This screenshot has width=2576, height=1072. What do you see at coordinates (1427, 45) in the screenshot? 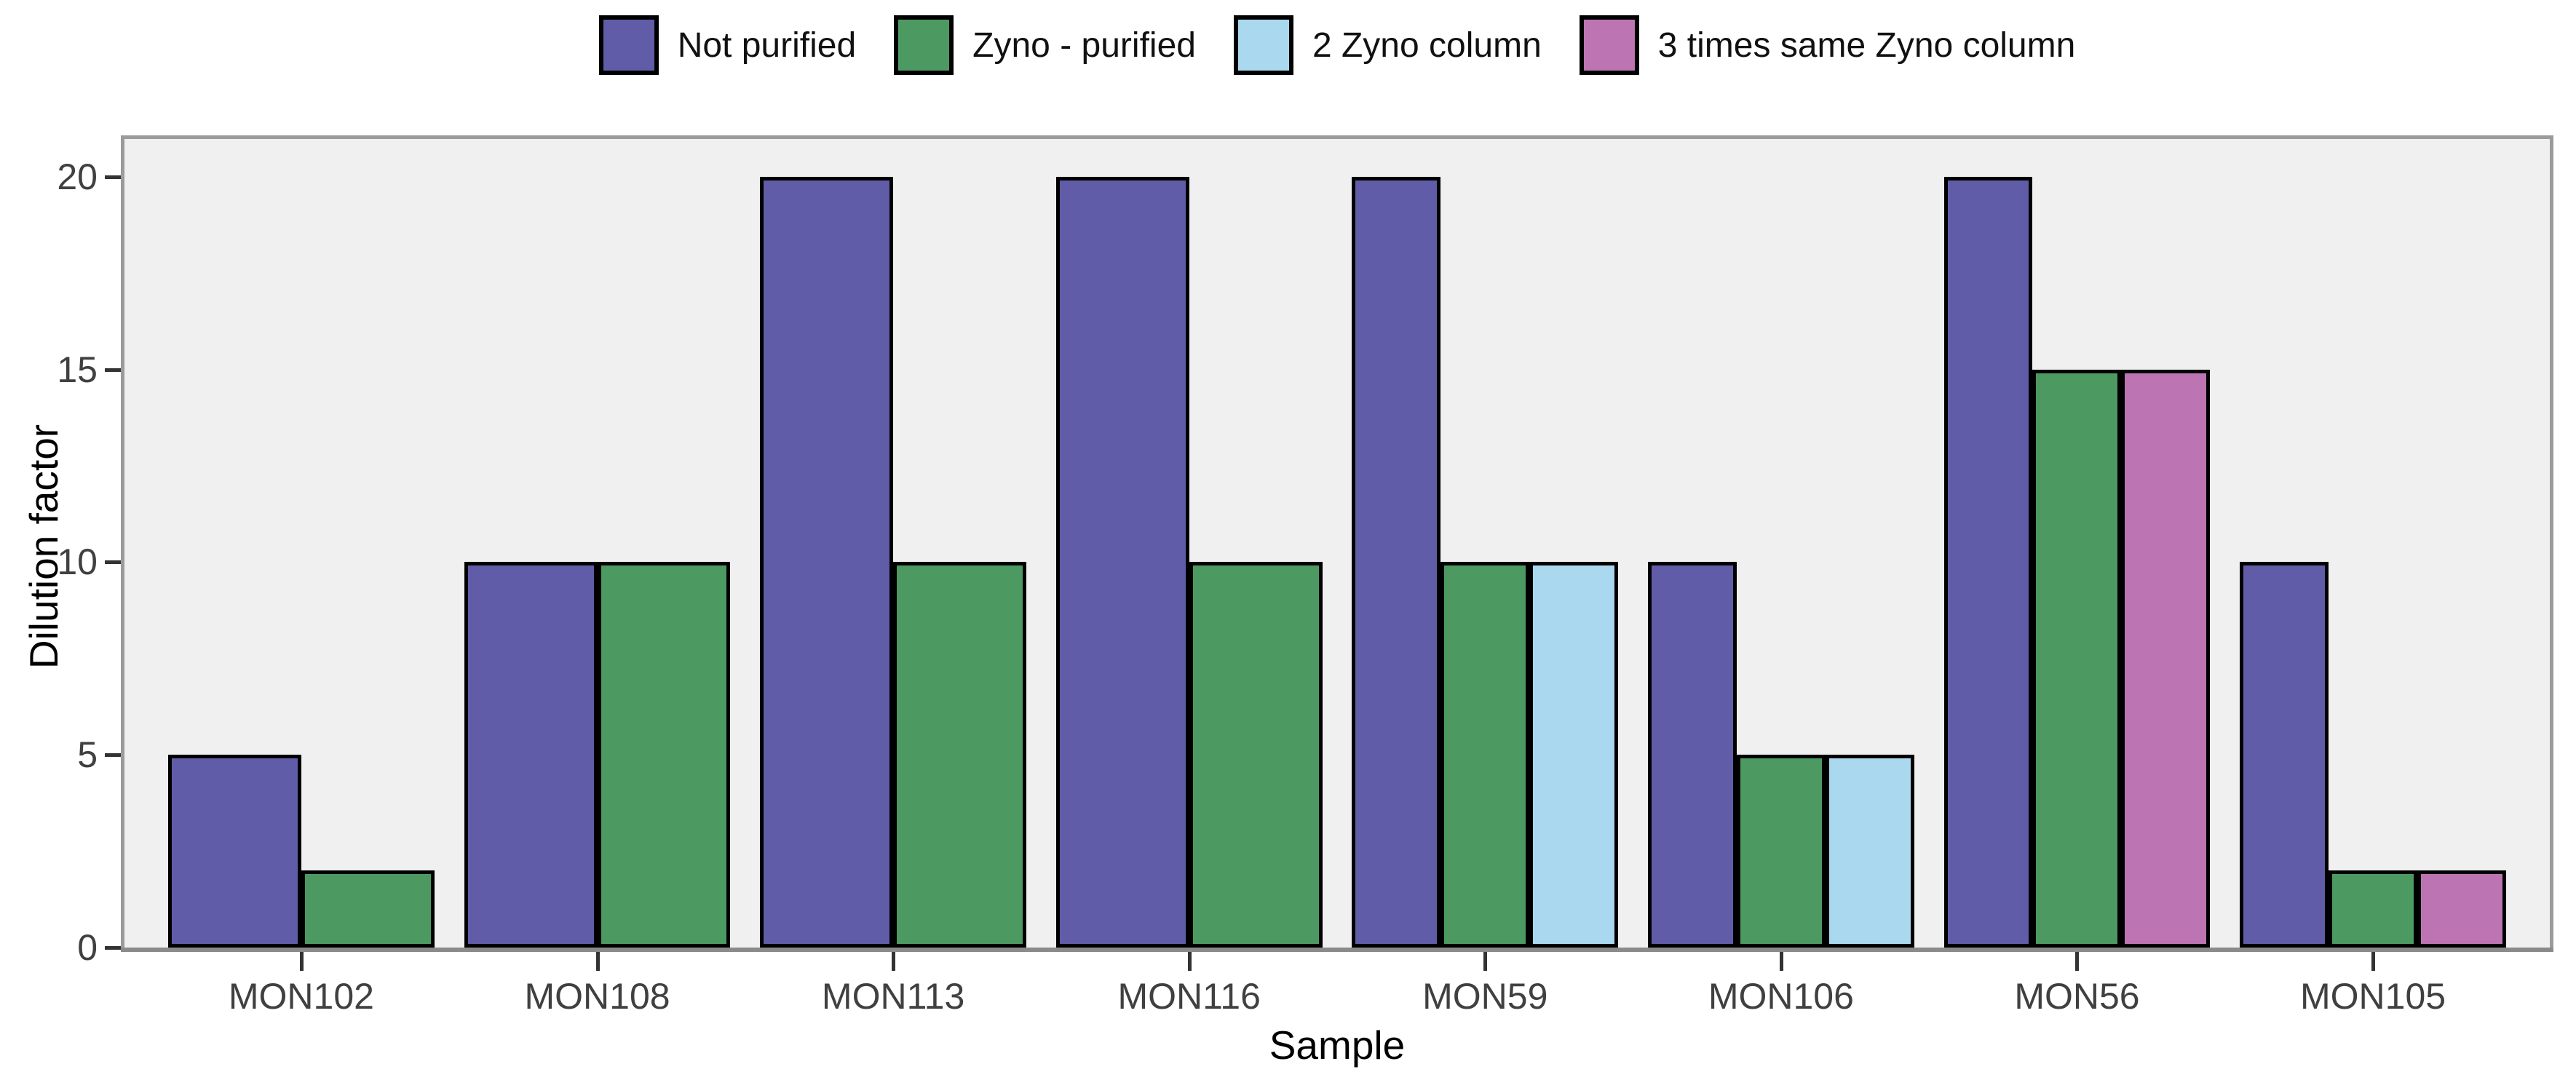
I see `legend-label: 2 Zyno column` at bounding box center [1427, 45].